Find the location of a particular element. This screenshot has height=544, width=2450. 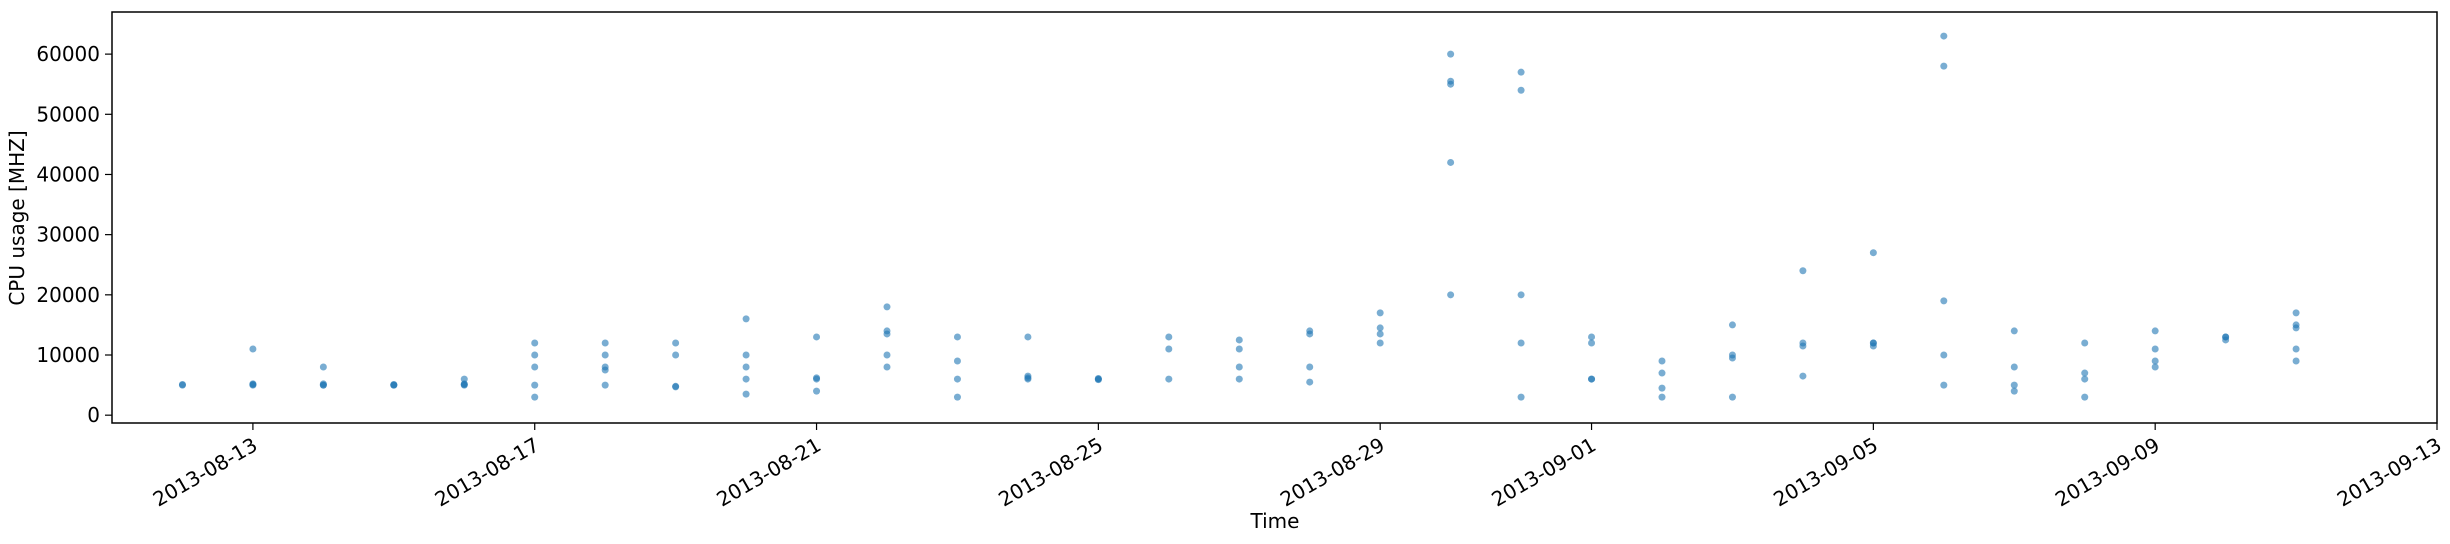

x-tick-label: 2013-09-13 is located at coordinates (2389, 472).